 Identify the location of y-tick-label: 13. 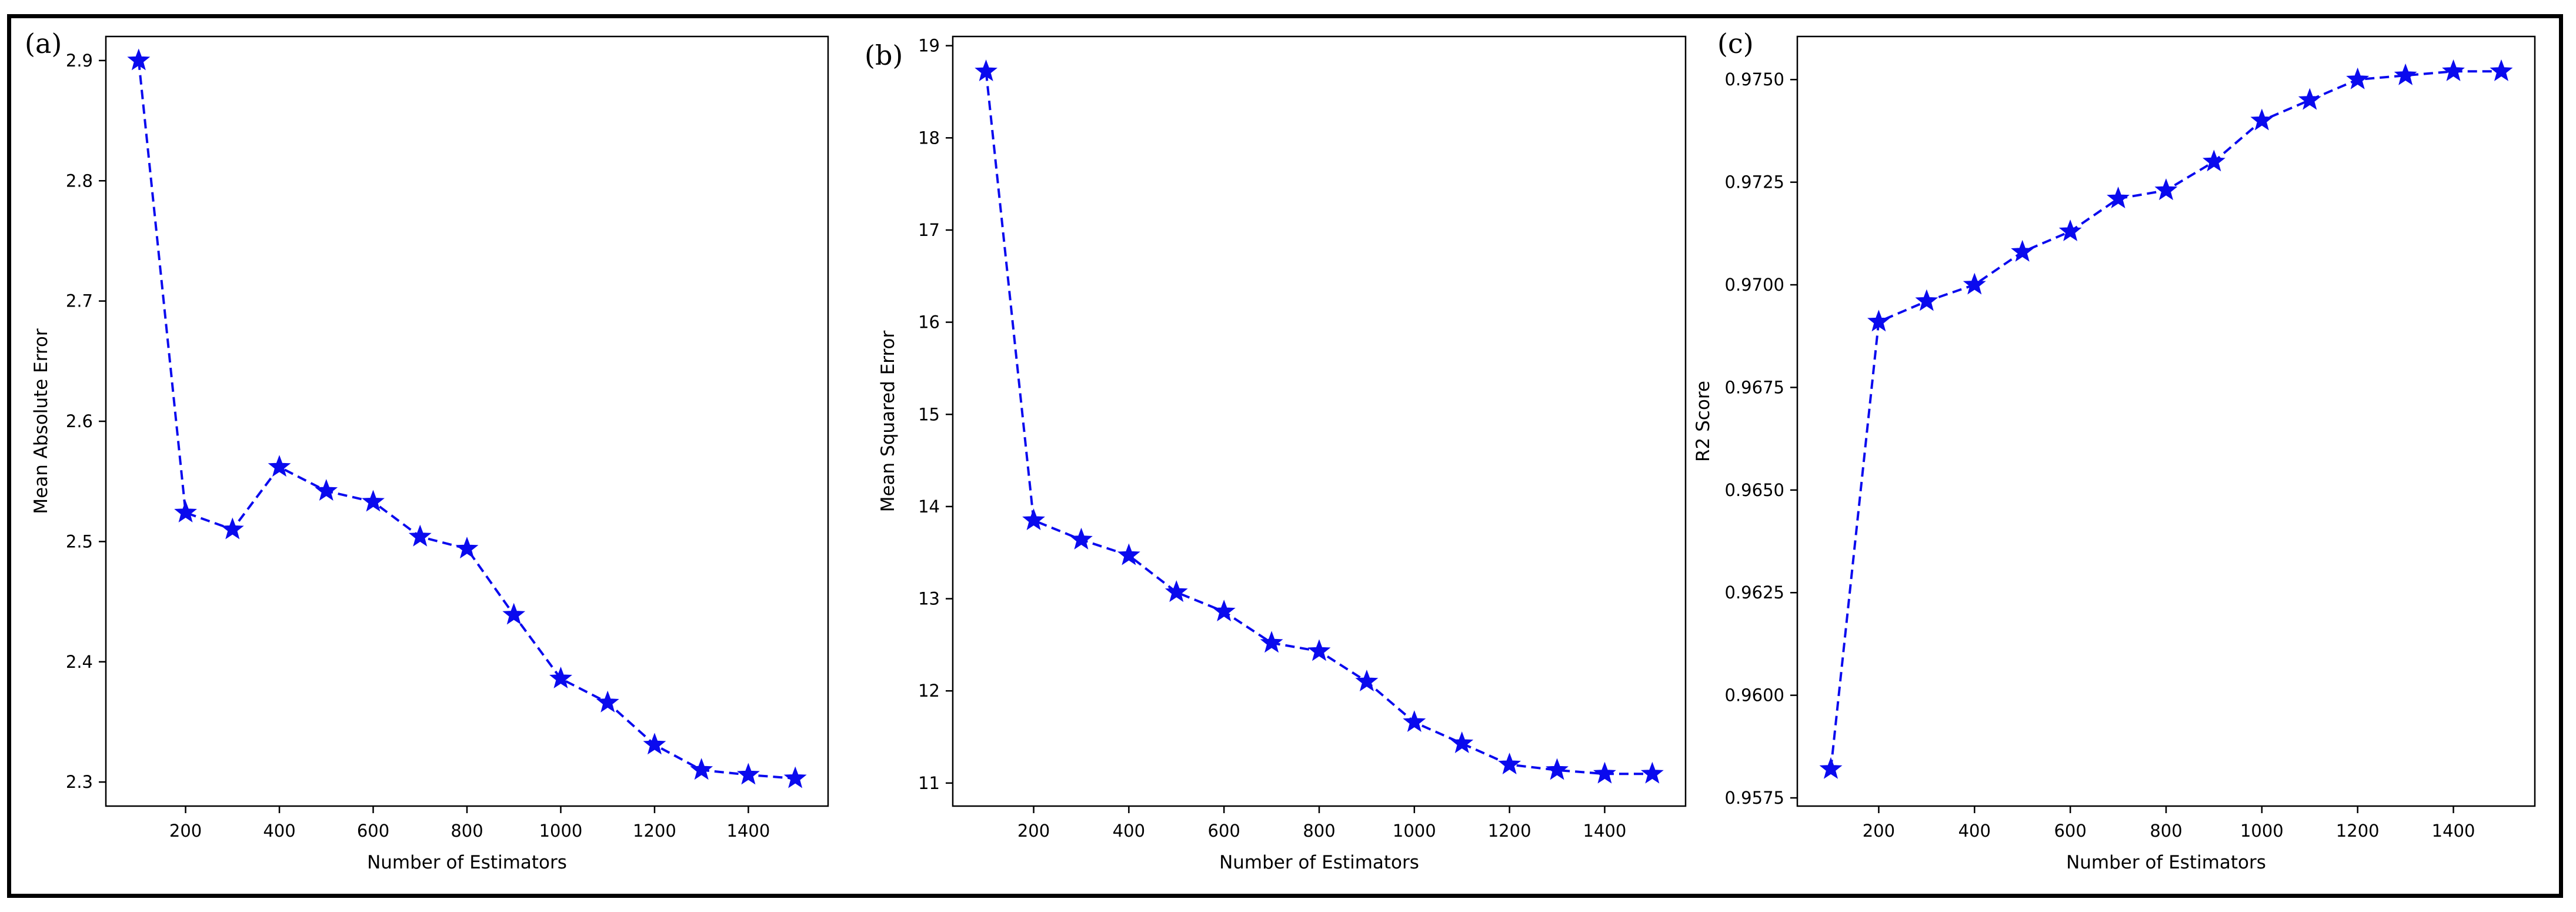
(929, 599).